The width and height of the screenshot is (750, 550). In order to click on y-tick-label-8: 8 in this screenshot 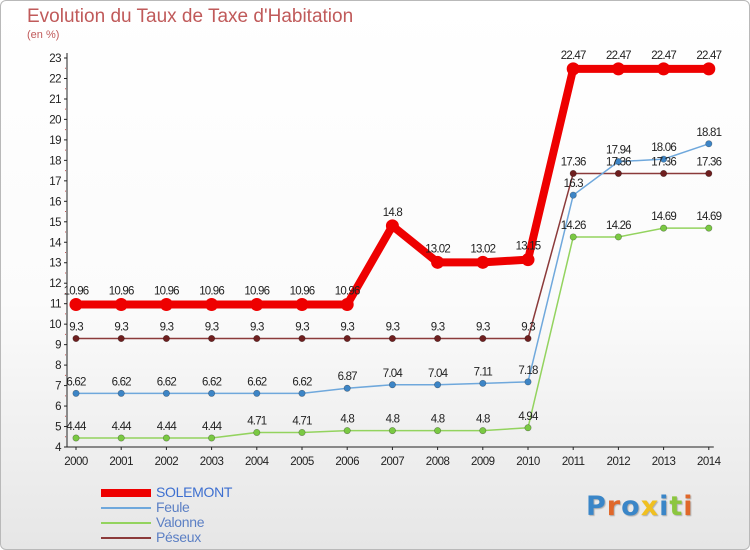, I will do `click(58, 366)`.